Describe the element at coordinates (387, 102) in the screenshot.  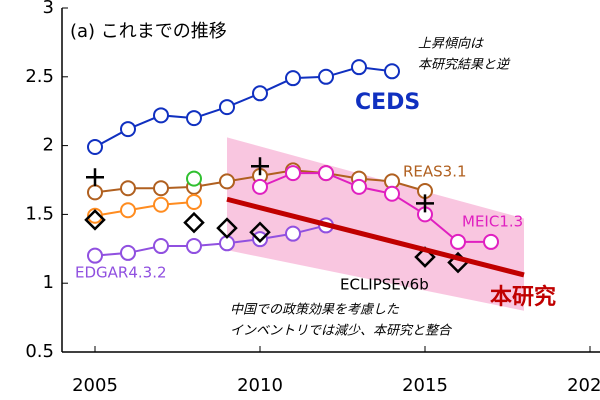
I see `series-label: CEDS` at that location.